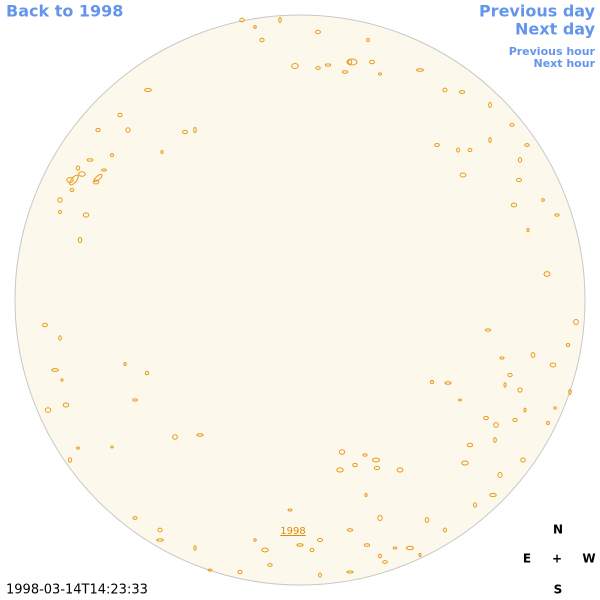 Image resolution: width=600 pixels, height=600 pixels. I want to click on previous-hour-link: Previous hour, so click(552, 51).